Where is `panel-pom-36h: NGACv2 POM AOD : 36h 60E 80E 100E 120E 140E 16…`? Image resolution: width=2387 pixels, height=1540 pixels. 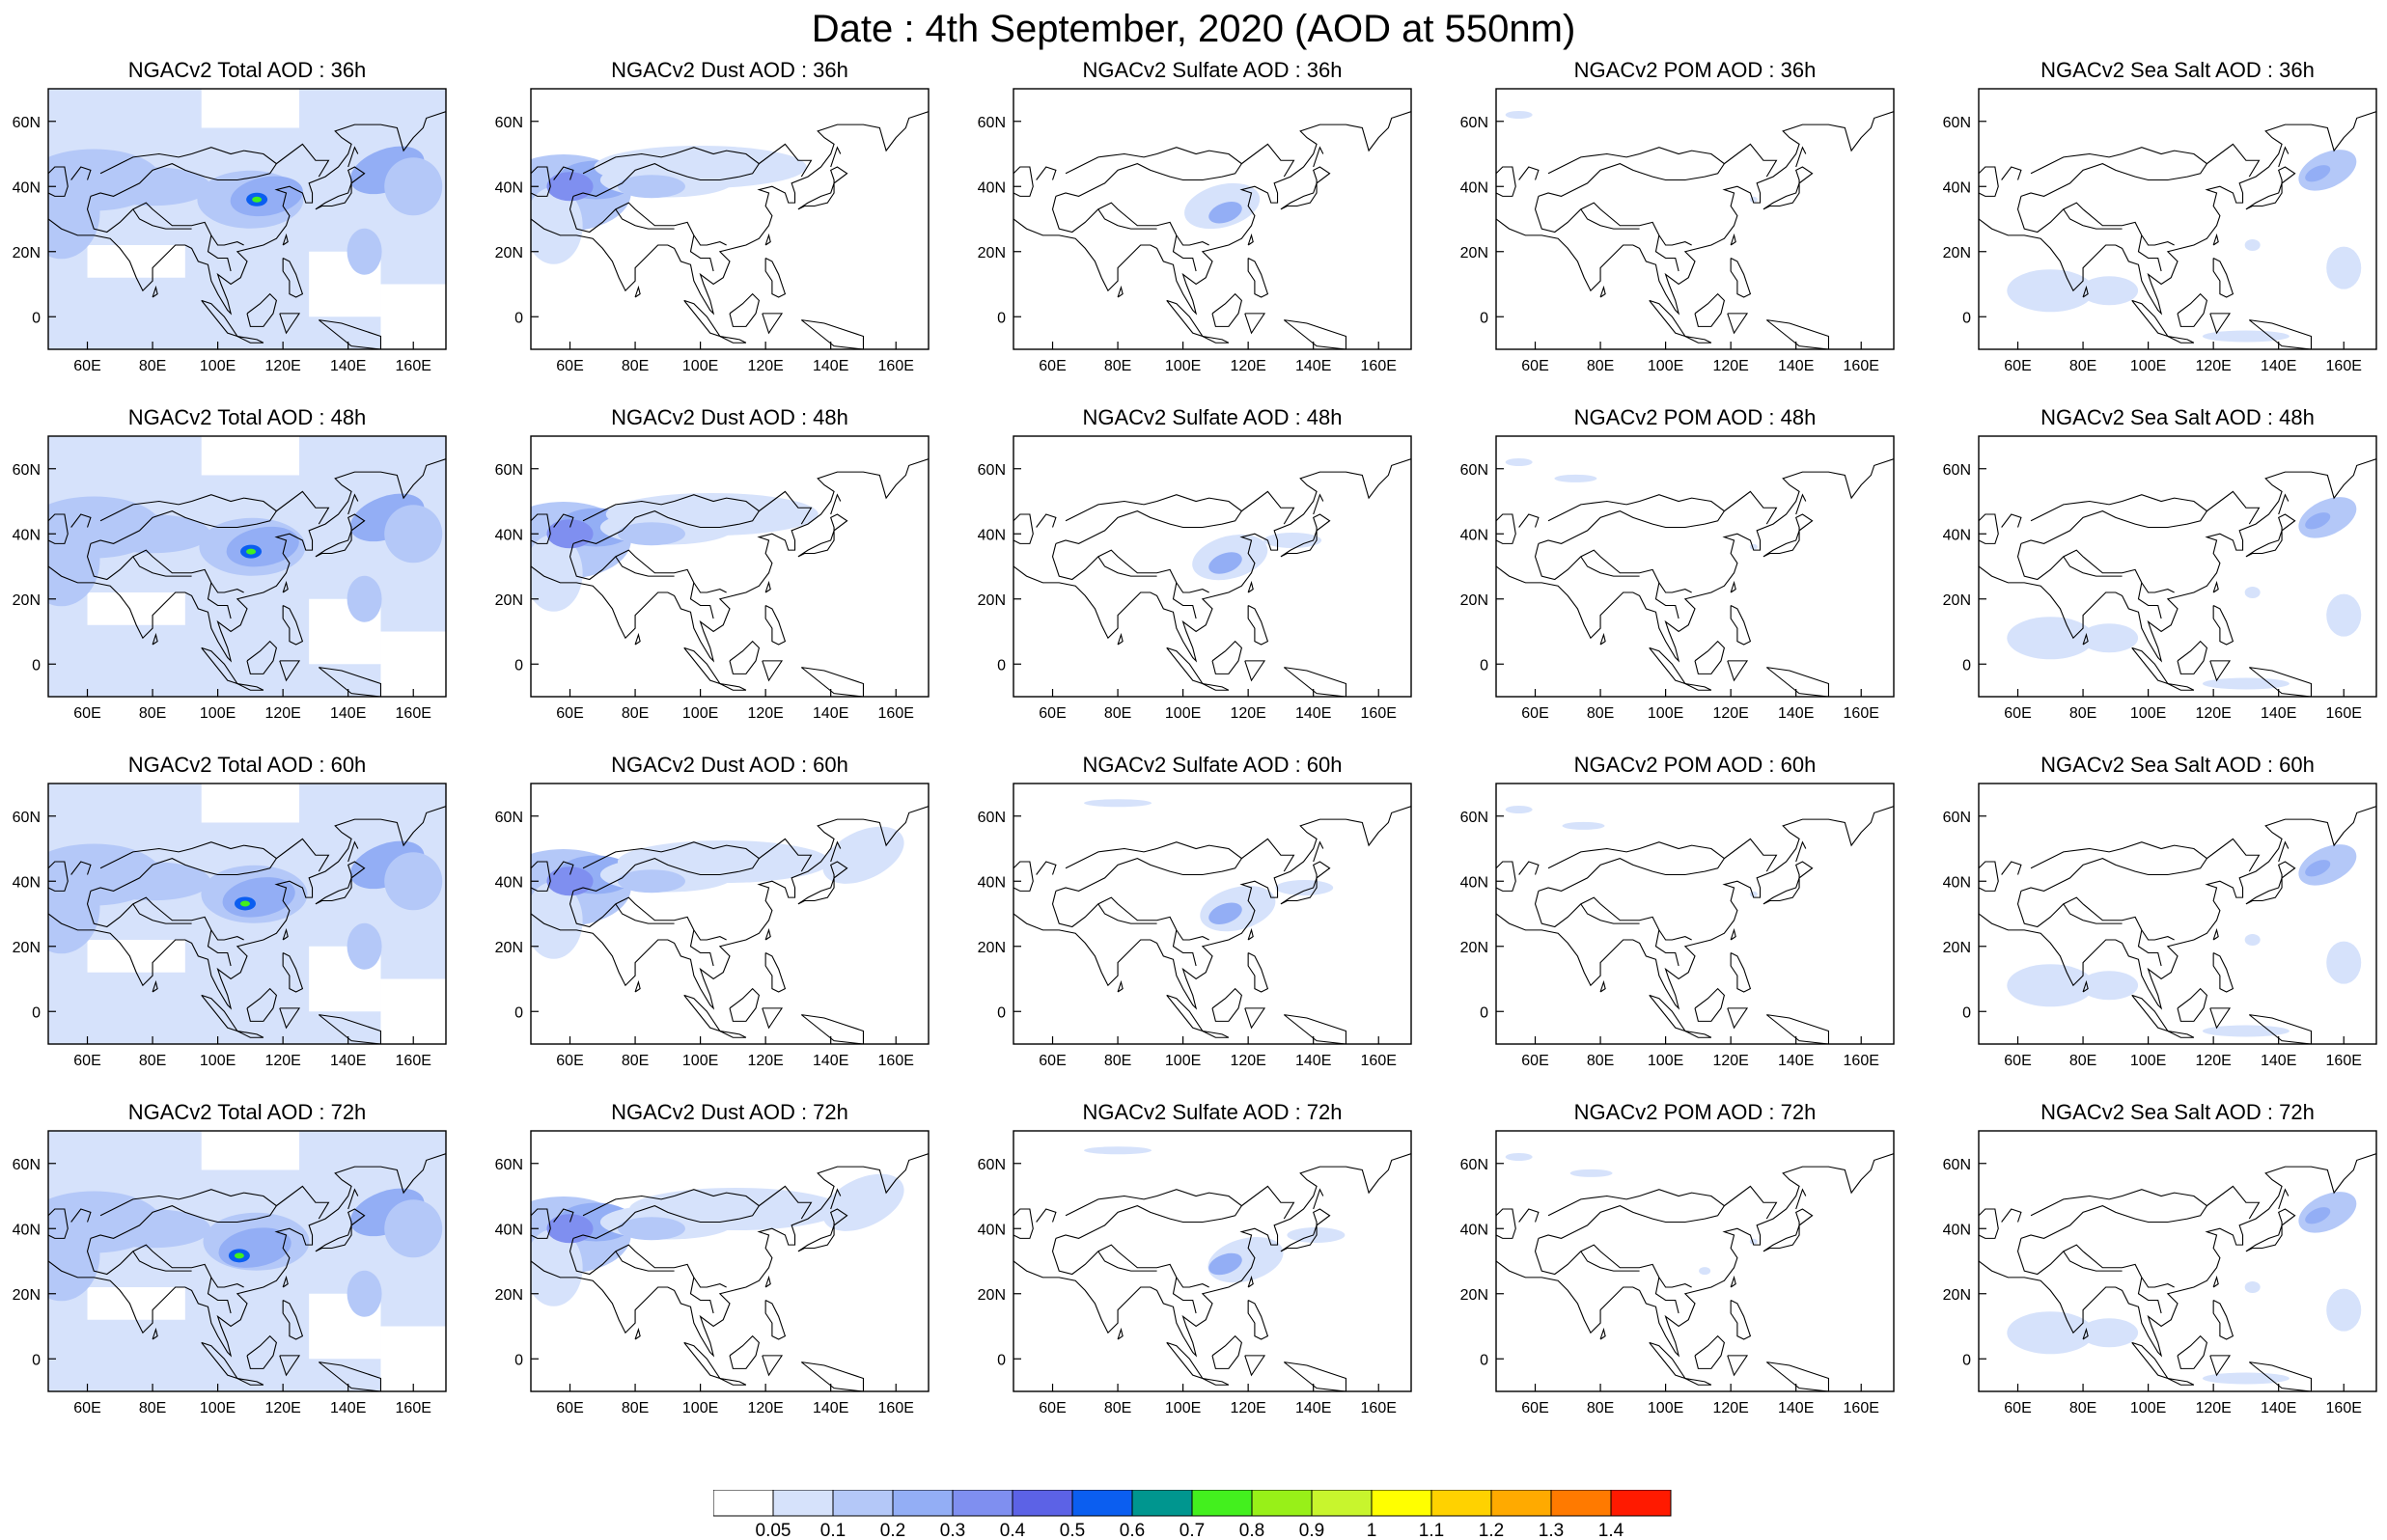
panel-pom-36h: NGACv2 POM AOD : 36h 60E 80E 100E 120E 140E 16… is located at coordinates (1677, 223).